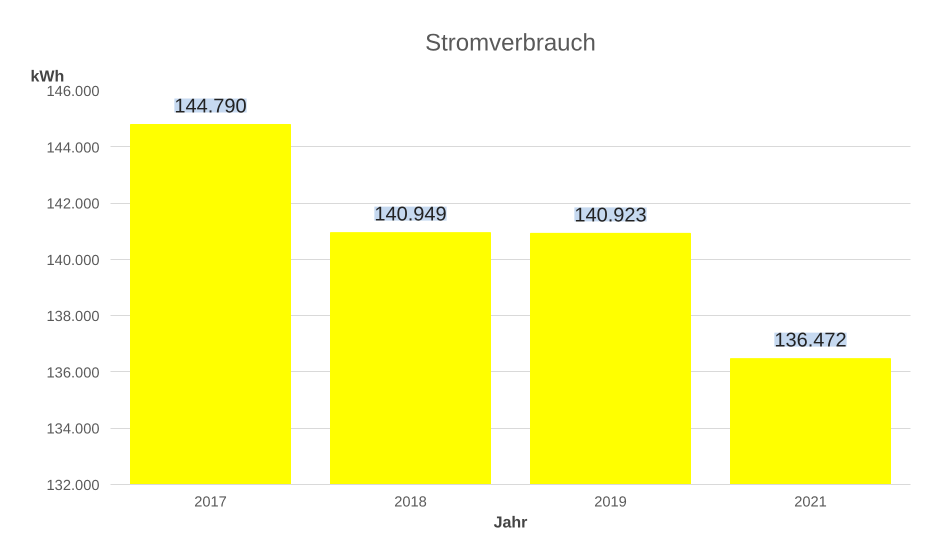 This screenshot has height=544, width=940. Describe the element at coordinates (73, 148) in the screenshot. I see `y-tick-label: 144.000` at that location.